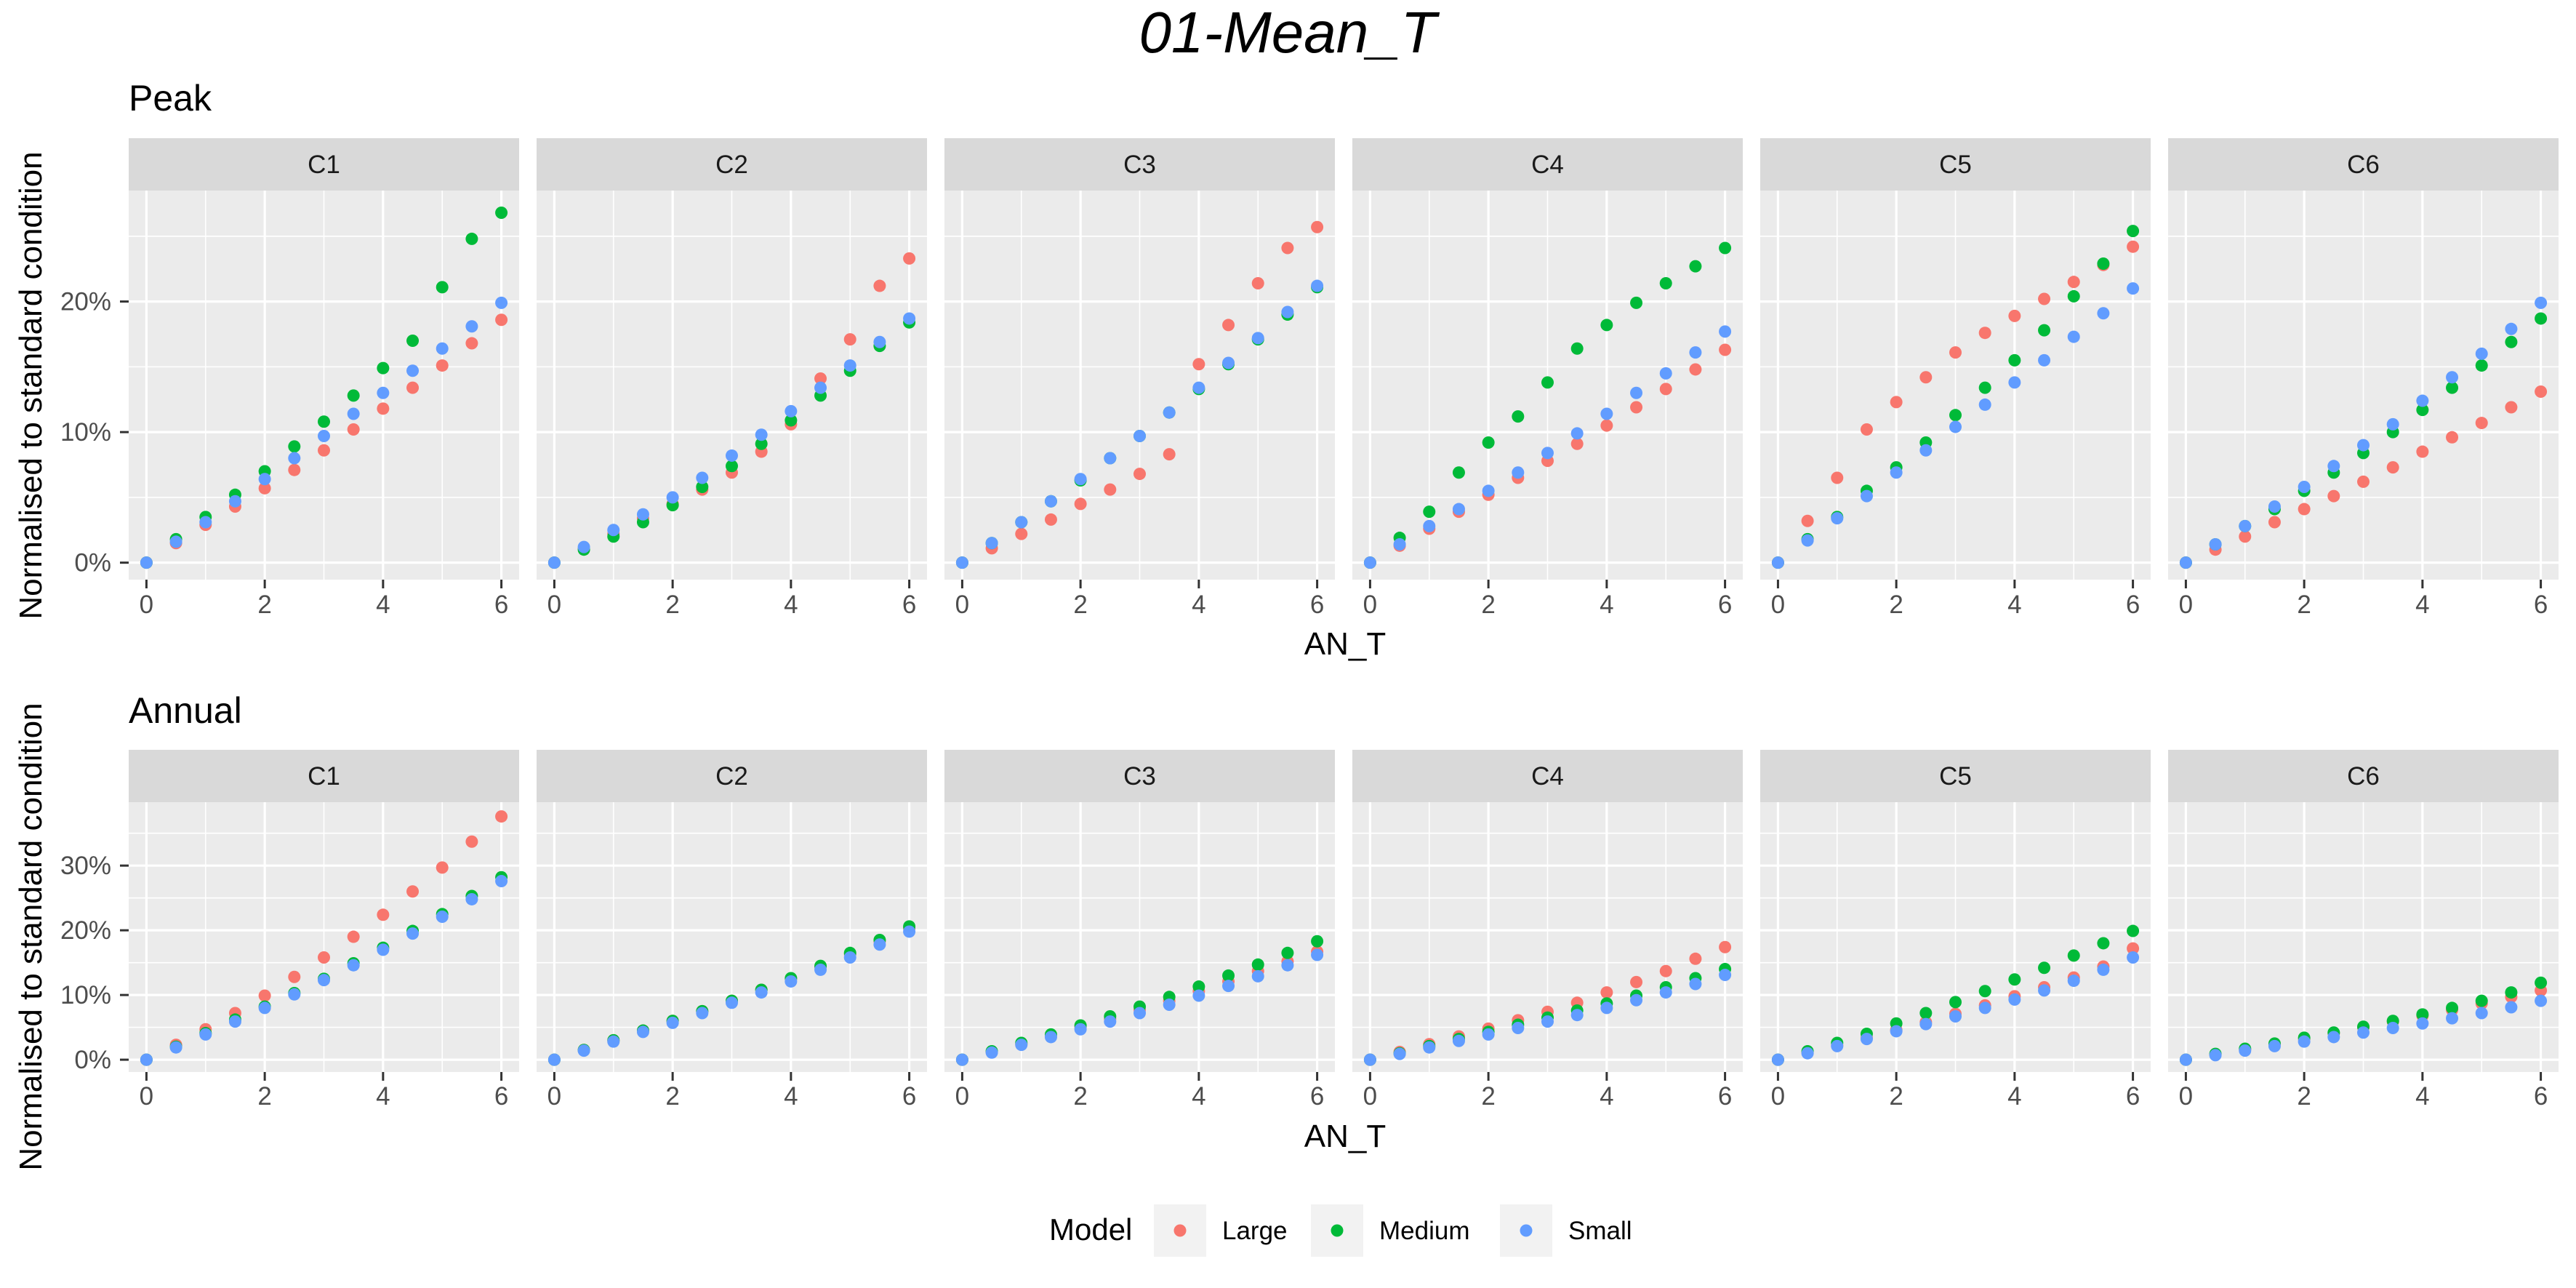 The image size is (2576, 1288). I want to click on y-tick-label: 20%, so click(86, 930).